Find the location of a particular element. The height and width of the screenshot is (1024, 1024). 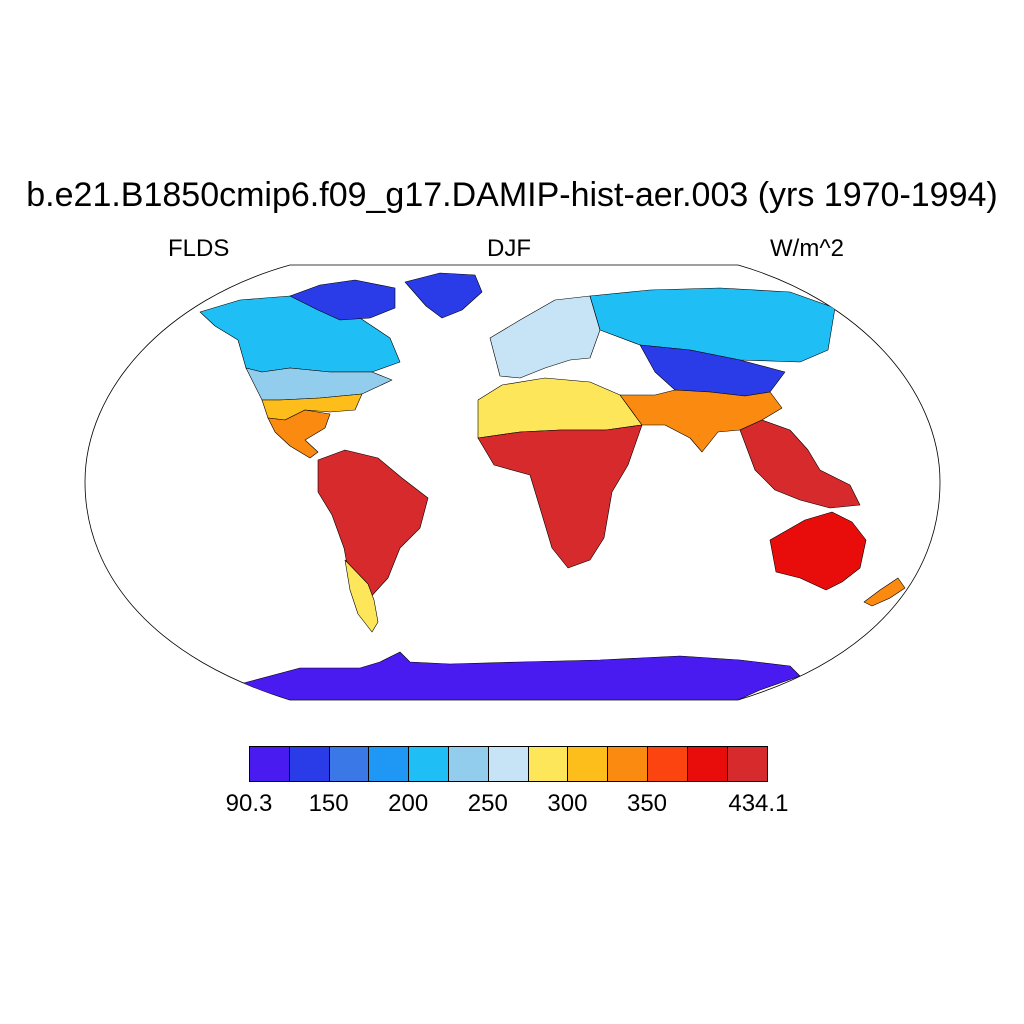

region-central-america is located at coordinates (299, 434).